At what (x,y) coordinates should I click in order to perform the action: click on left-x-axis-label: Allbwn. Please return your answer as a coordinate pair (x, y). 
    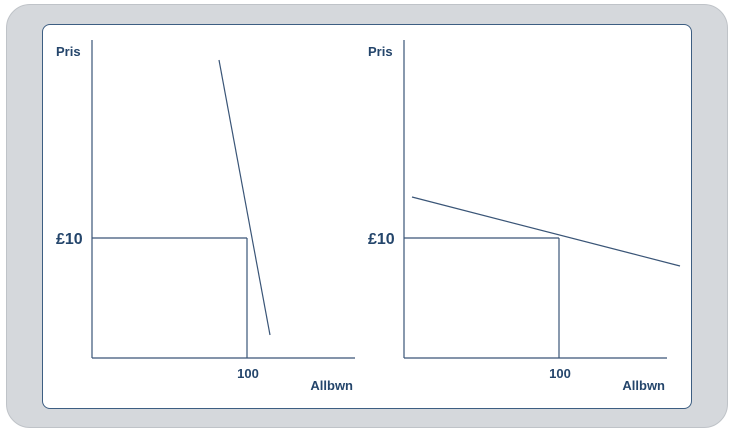
    Looking at the image, I should click on (331, 385).